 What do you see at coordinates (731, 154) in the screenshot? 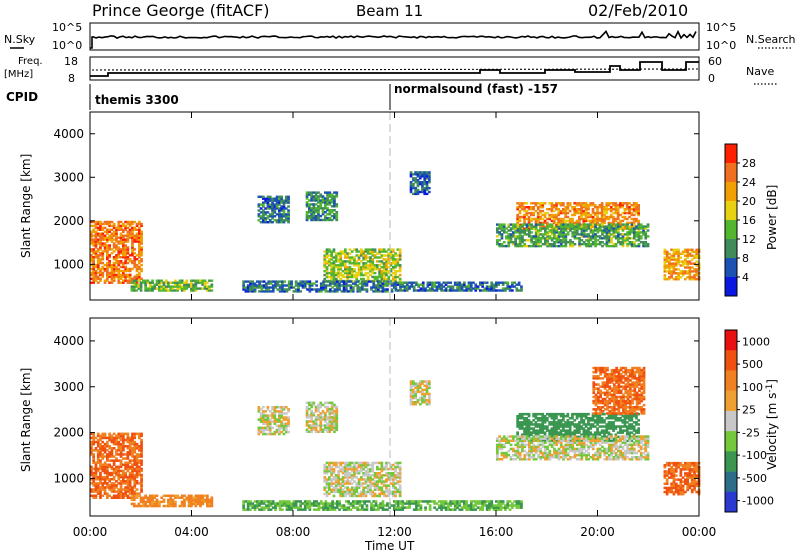
I see `colorbar-swatch` at bounding box center [731, 154].